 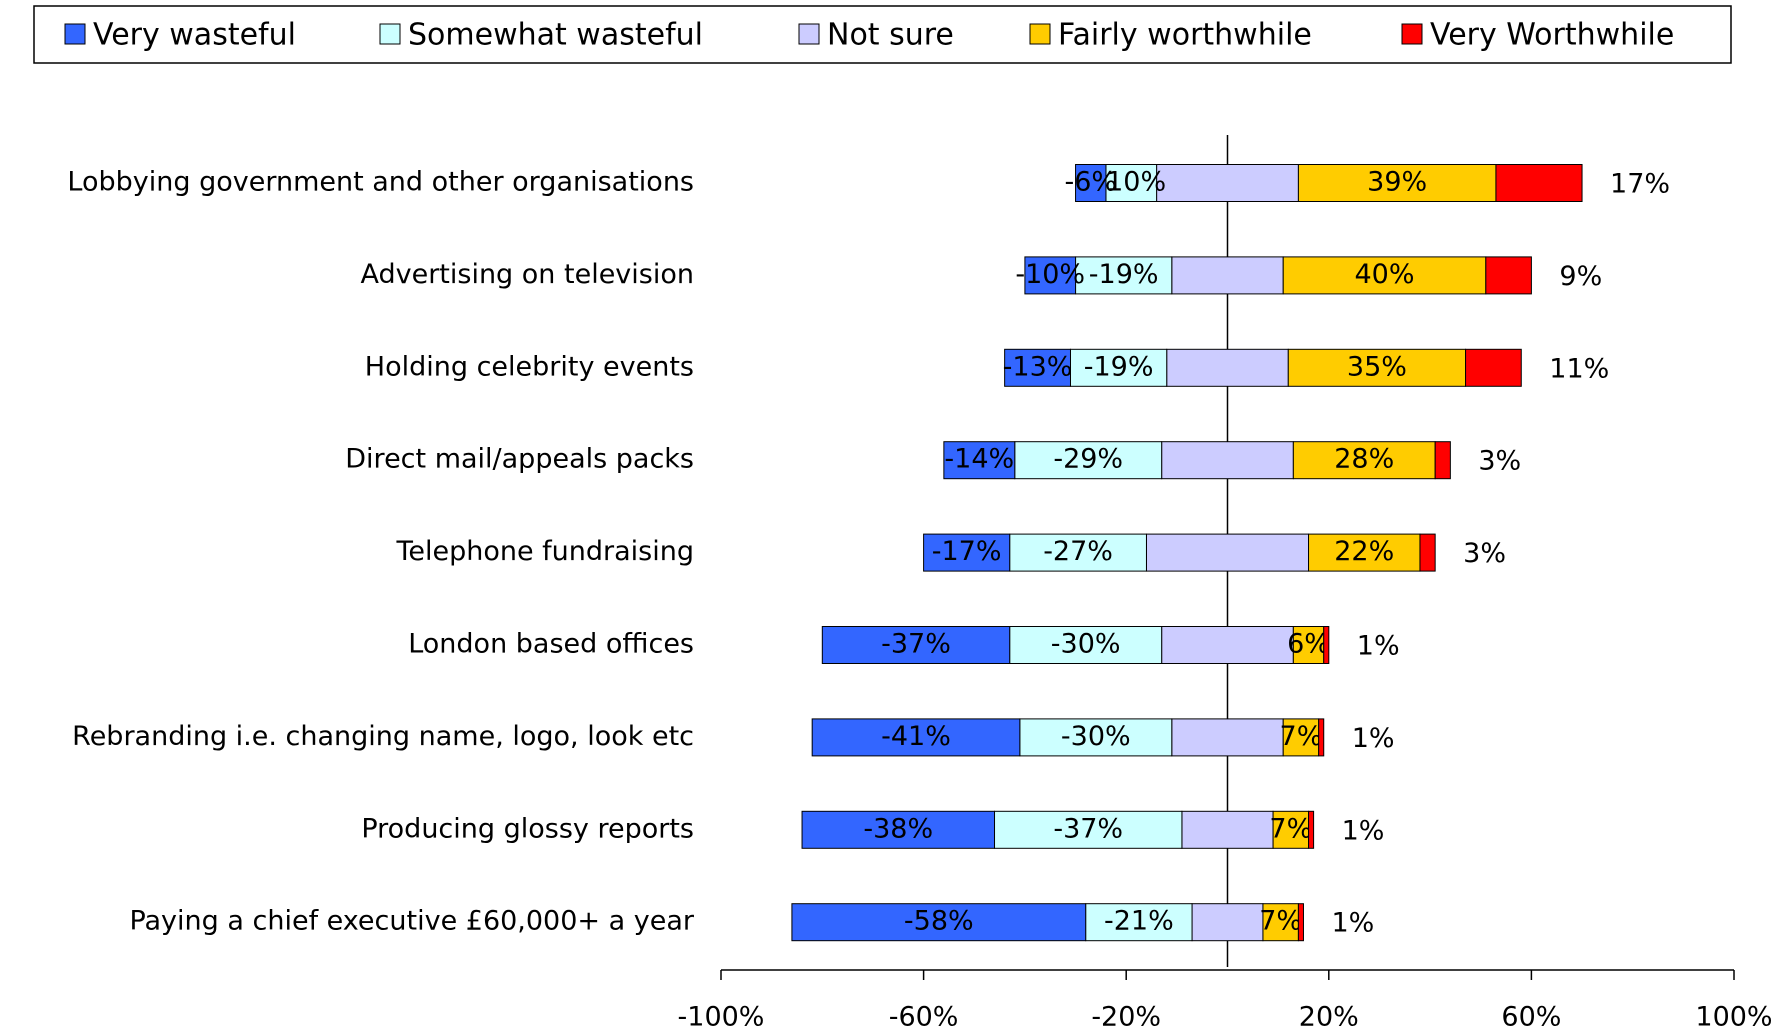 What do you see at coordinates (519, 459) in the screenshot?
I see `category-label: Direct mail/appeals packs` at bounding box center [519, 459].